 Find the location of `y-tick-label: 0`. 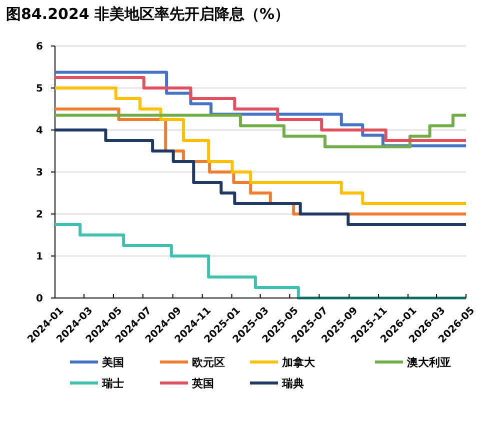

y-tick-label: 0 is located at coordinates (40, 299).